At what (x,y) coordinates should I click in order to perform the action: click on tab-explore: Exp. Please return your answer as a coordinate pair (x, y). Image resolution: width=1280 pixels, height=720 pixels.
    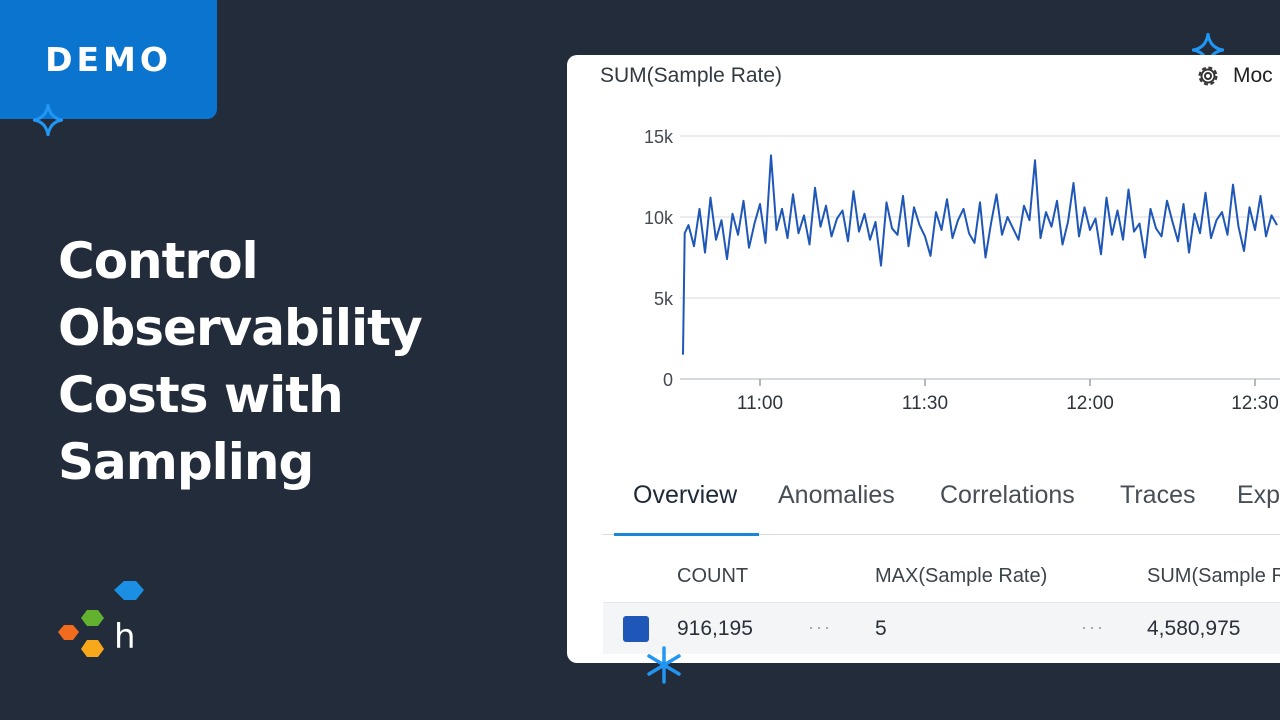
    Looking at the image, I should click on (1258, 495).